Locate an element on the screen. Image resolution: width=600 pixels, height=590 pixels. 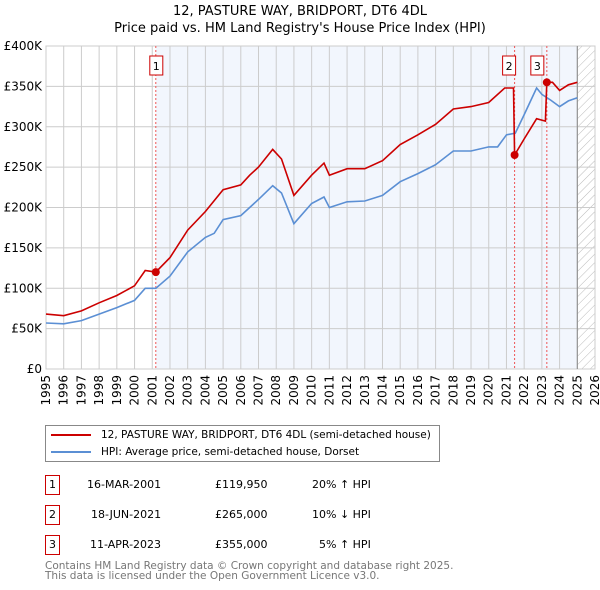
x-tick-label: 2000 is located at coordinates (135, 390).